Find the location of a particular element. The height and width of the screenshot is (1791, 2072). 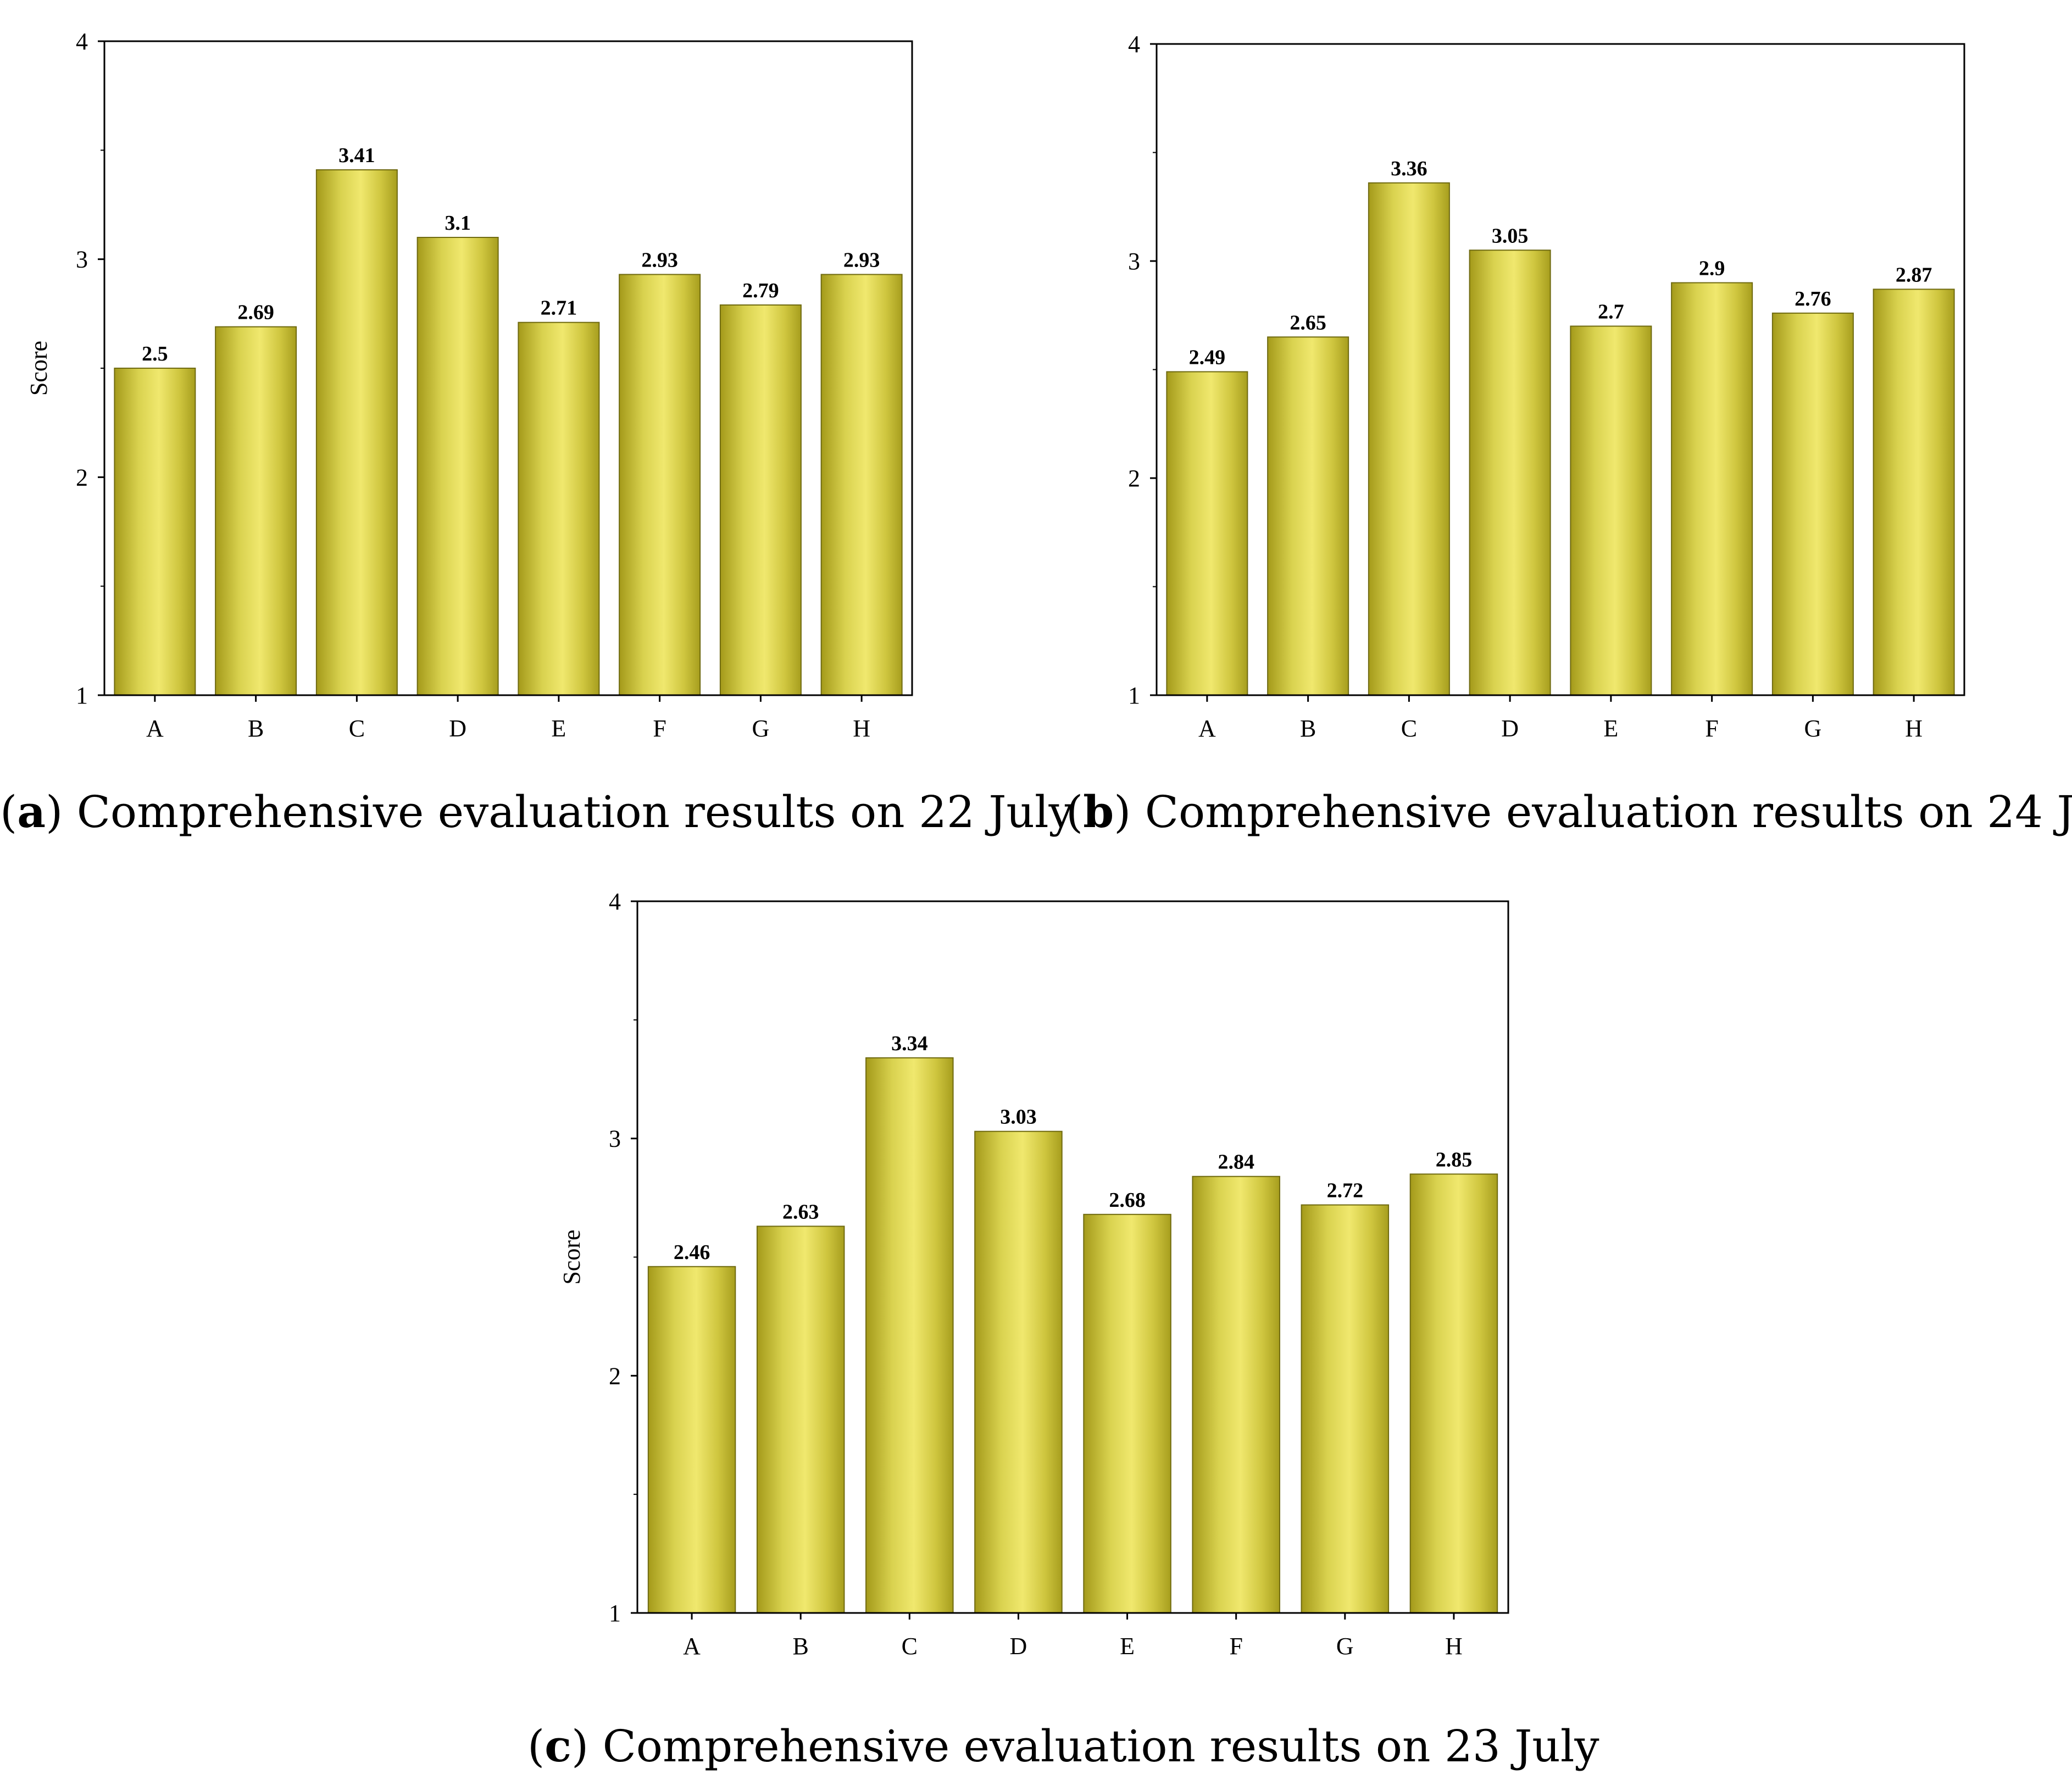

caption-b-label: b is located at coordinates (1098, 812).